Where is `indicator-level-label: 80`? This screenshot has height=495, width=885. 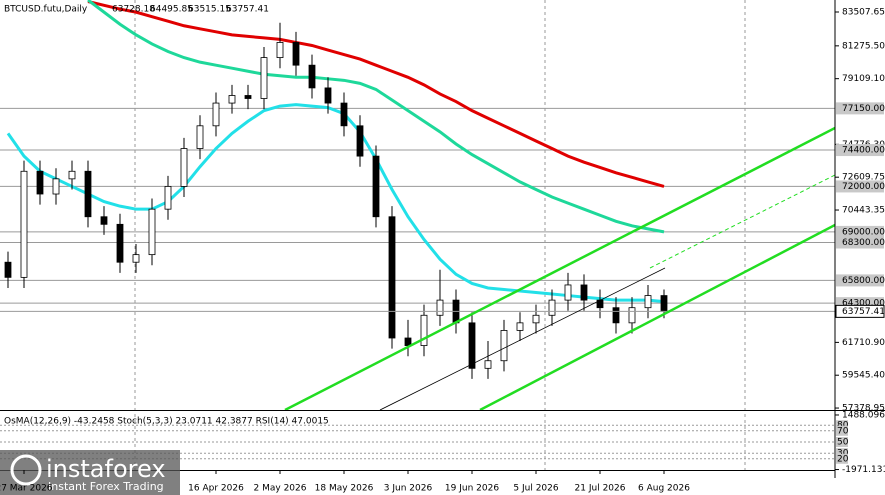 indicator-level-label: 80 is located at coordinates (843, 426).